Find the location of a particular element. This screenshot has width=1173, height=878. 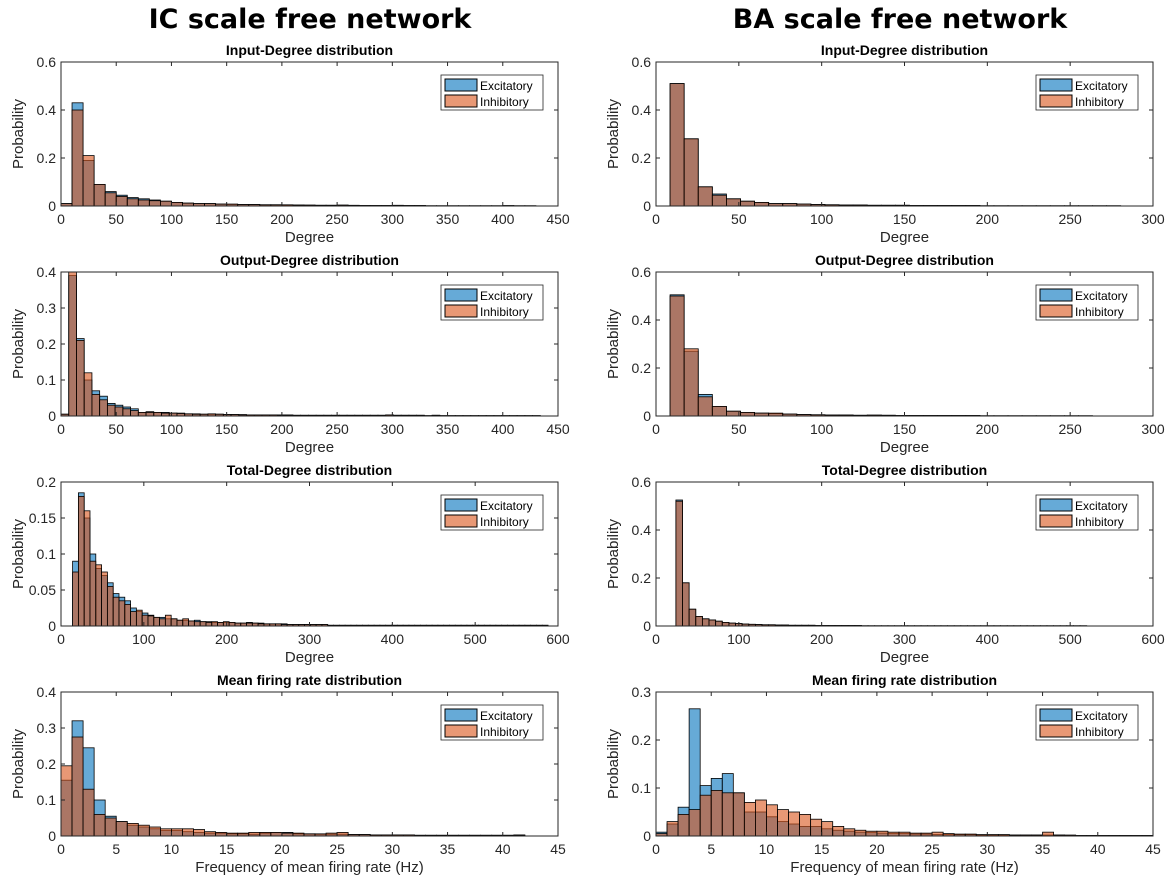

axes-box is located at coordinates (904, 764).